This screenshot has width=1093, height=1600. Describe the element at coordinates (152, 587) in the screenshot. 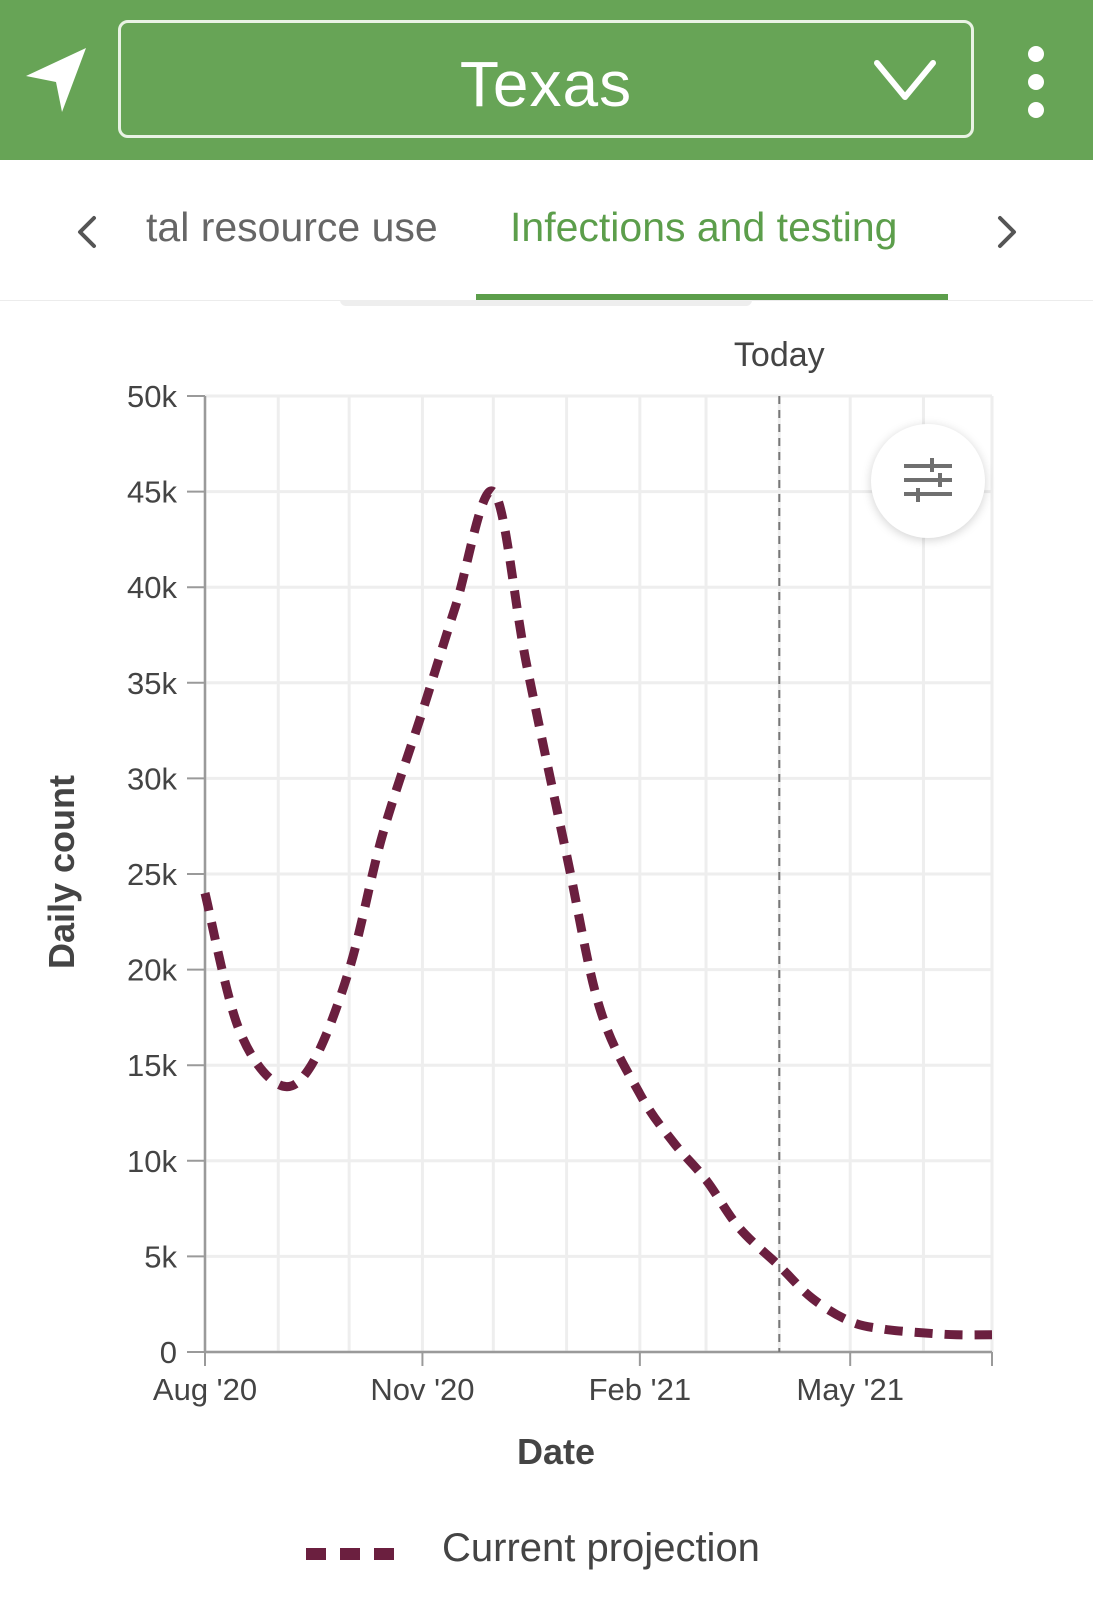

I see `y-tick-label: 40k` at that location.